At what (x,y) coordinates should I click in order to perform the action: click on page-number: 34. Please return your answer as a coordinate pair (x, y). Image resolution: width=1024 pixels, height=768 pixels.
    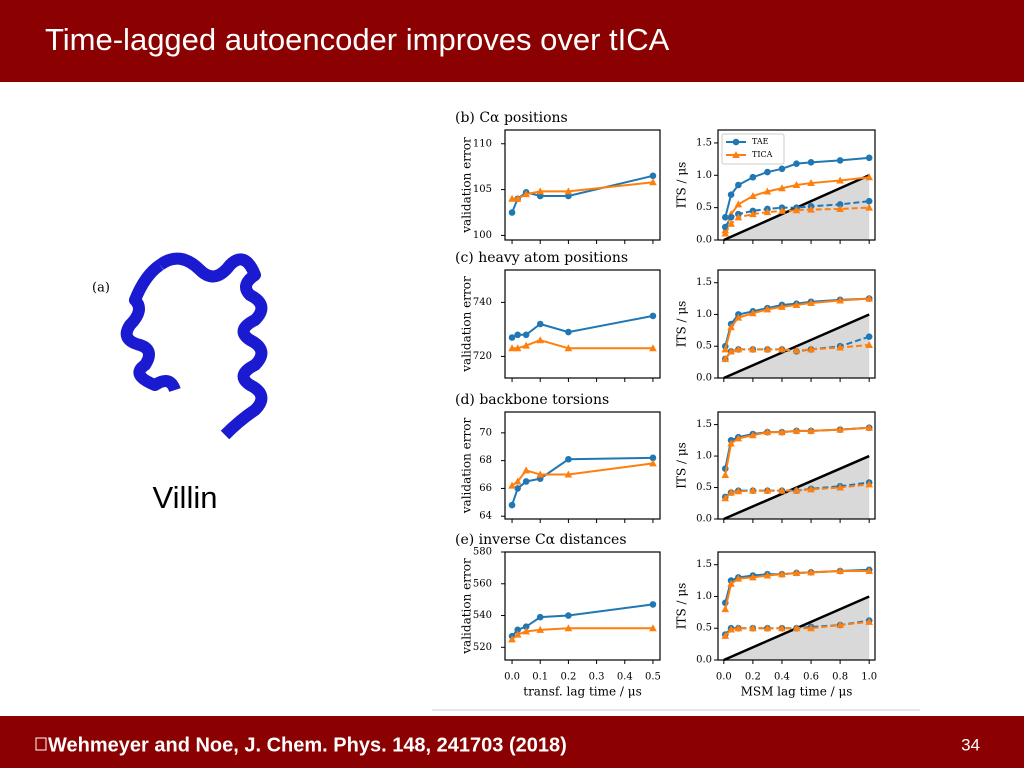
    Looking at the image, I should click on (970, 744).